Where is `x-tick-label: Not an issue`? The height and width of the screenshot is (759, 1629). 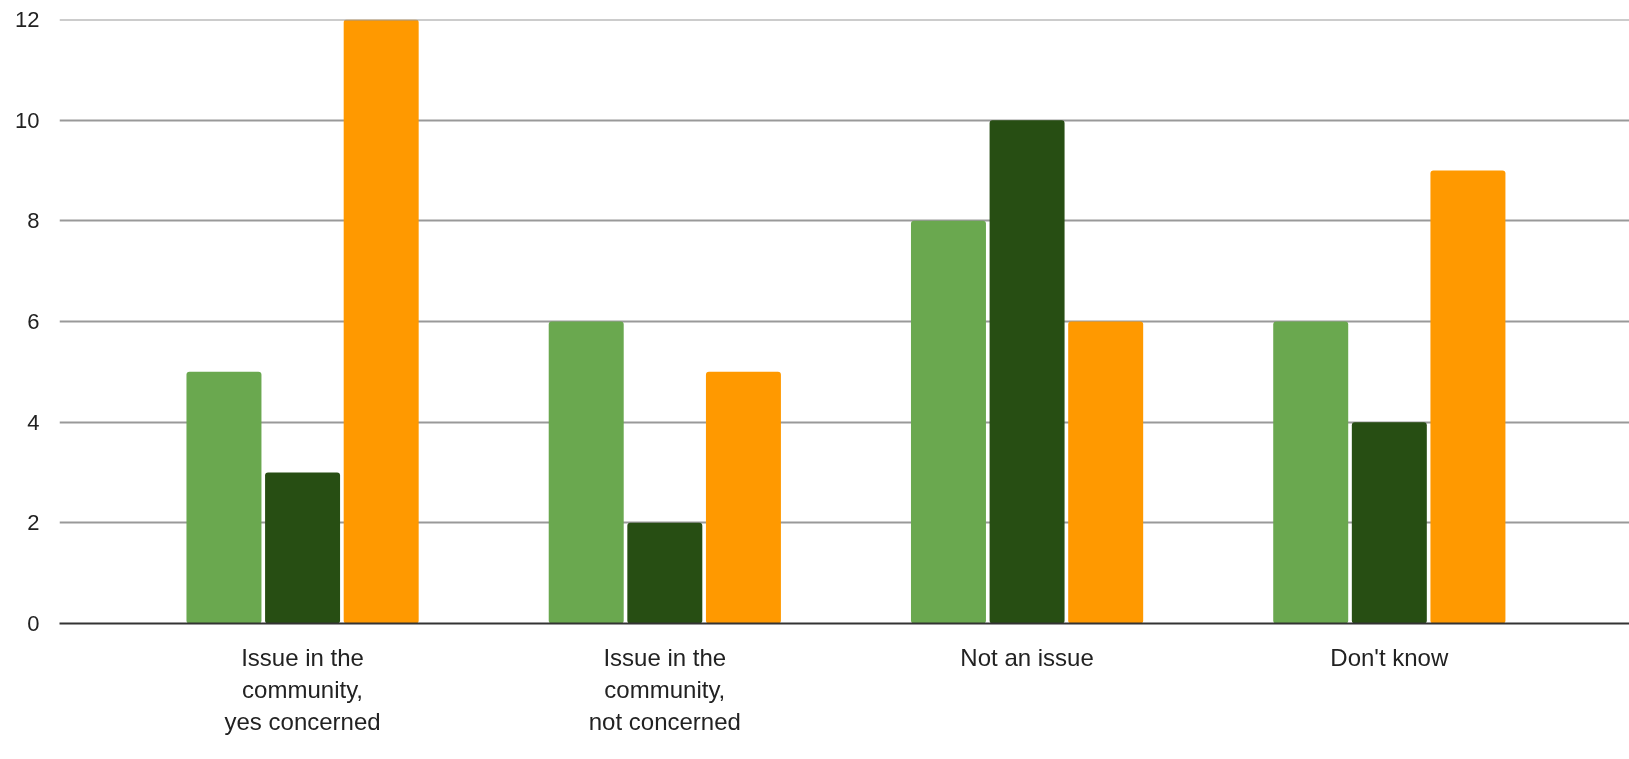
x-tick-label: Not an issue is located at coordinates (1027, 657).